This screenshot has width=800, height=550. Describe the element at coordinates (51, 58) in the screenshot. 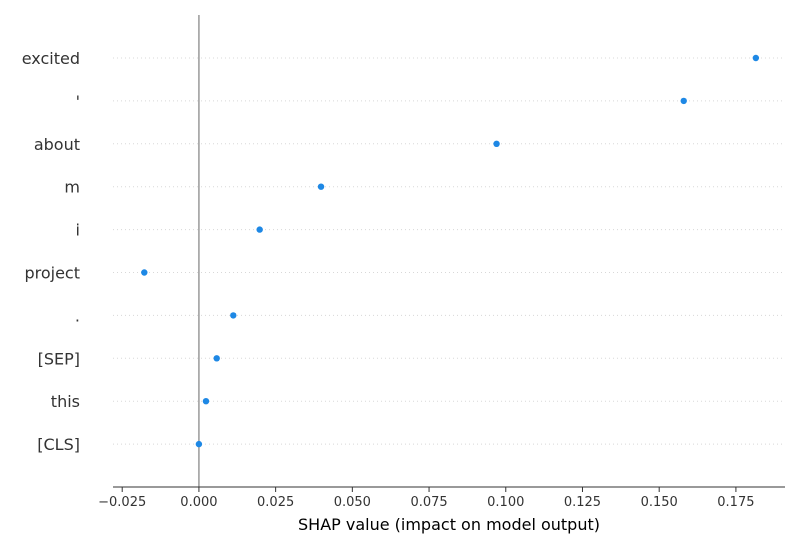

I see `feature-label-0: excited` at that location.